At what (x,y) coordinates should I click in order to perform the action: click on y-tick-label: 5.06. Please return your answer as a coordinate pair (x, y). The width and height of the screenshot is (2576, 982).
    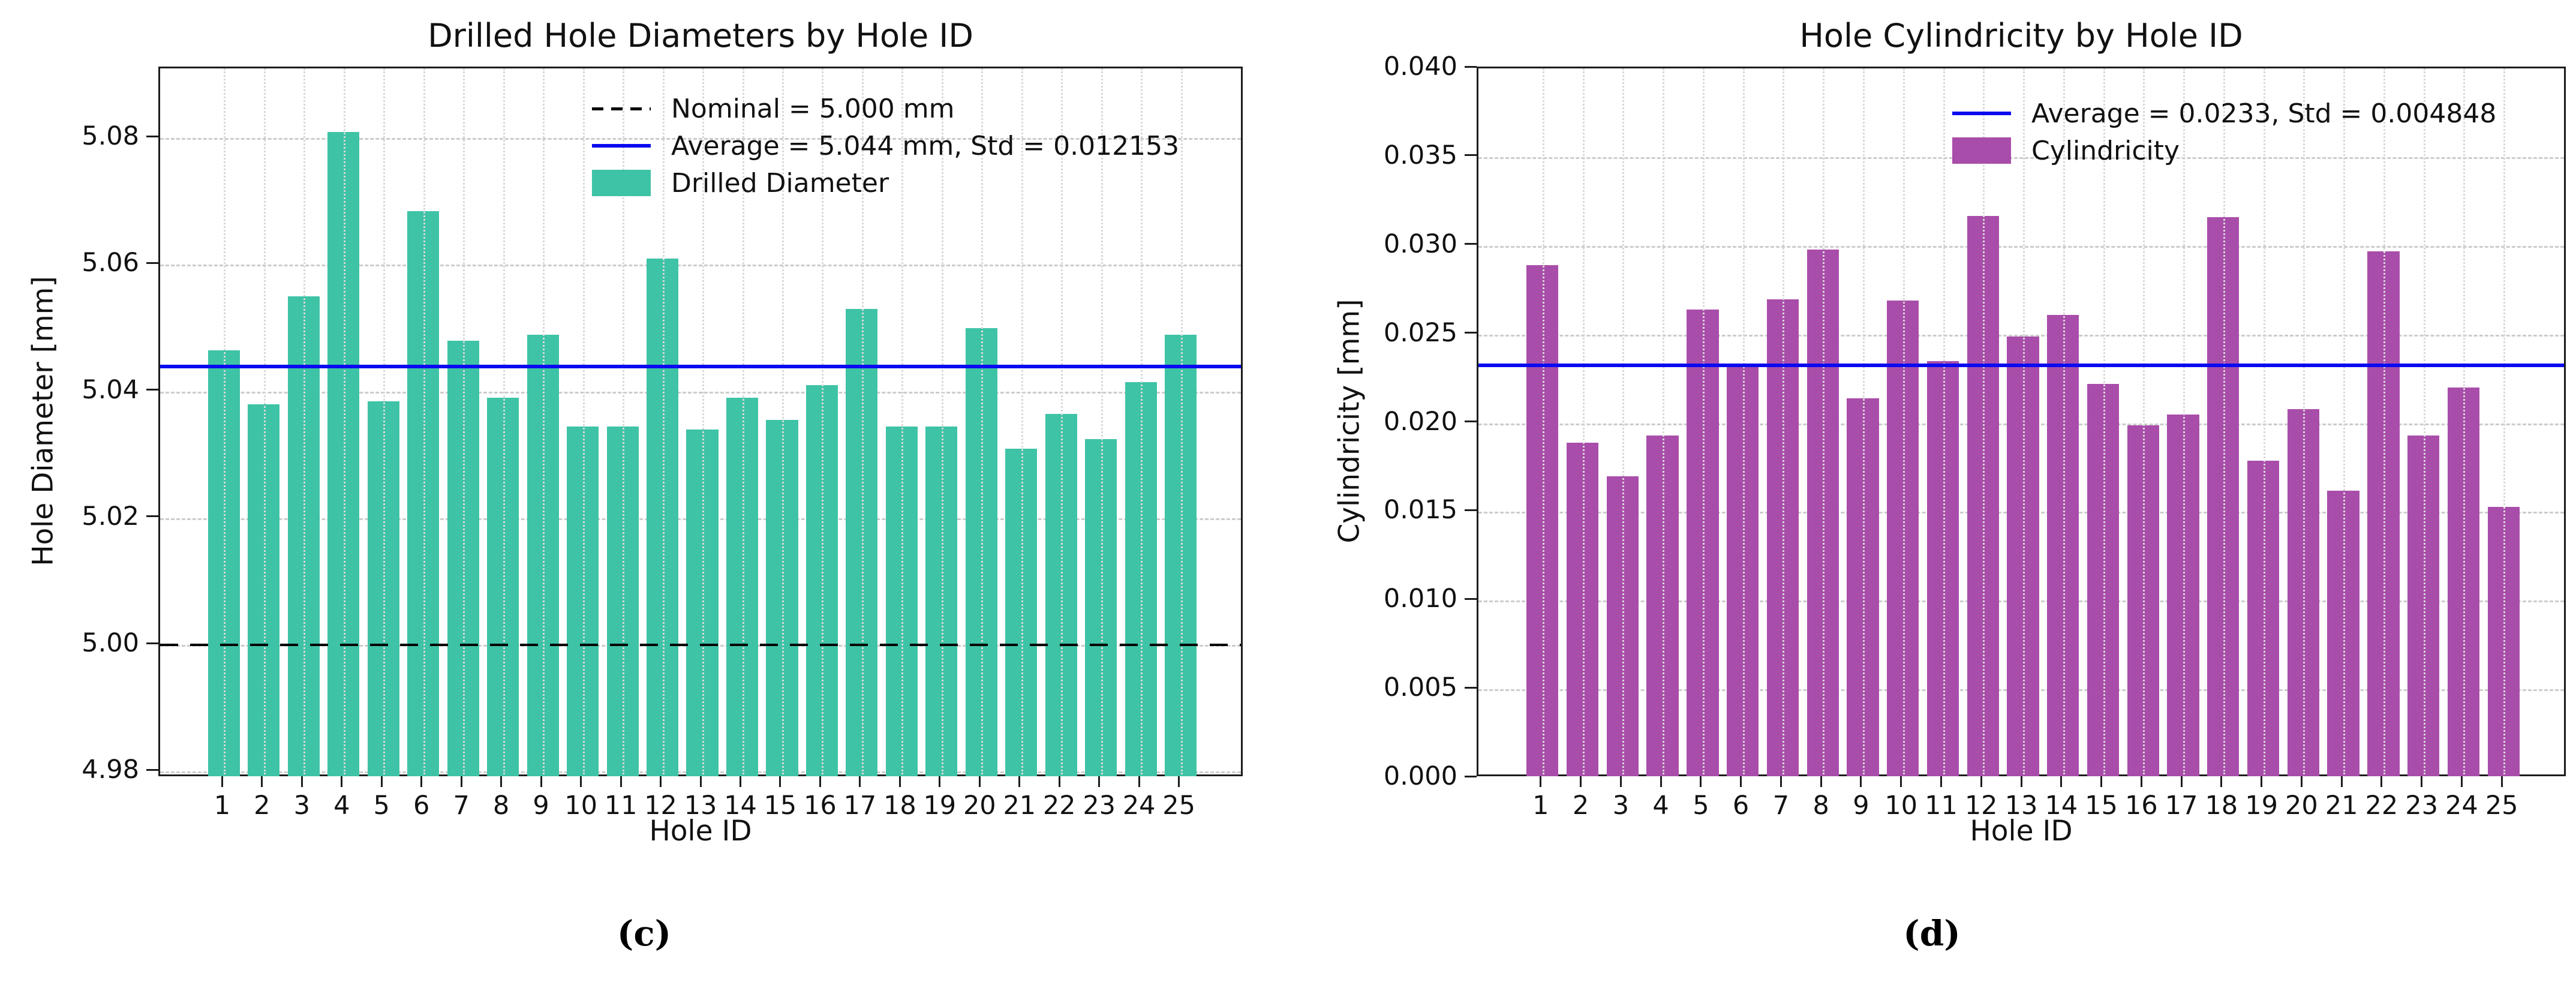
    Looking at the image, I should click on (111, 263).